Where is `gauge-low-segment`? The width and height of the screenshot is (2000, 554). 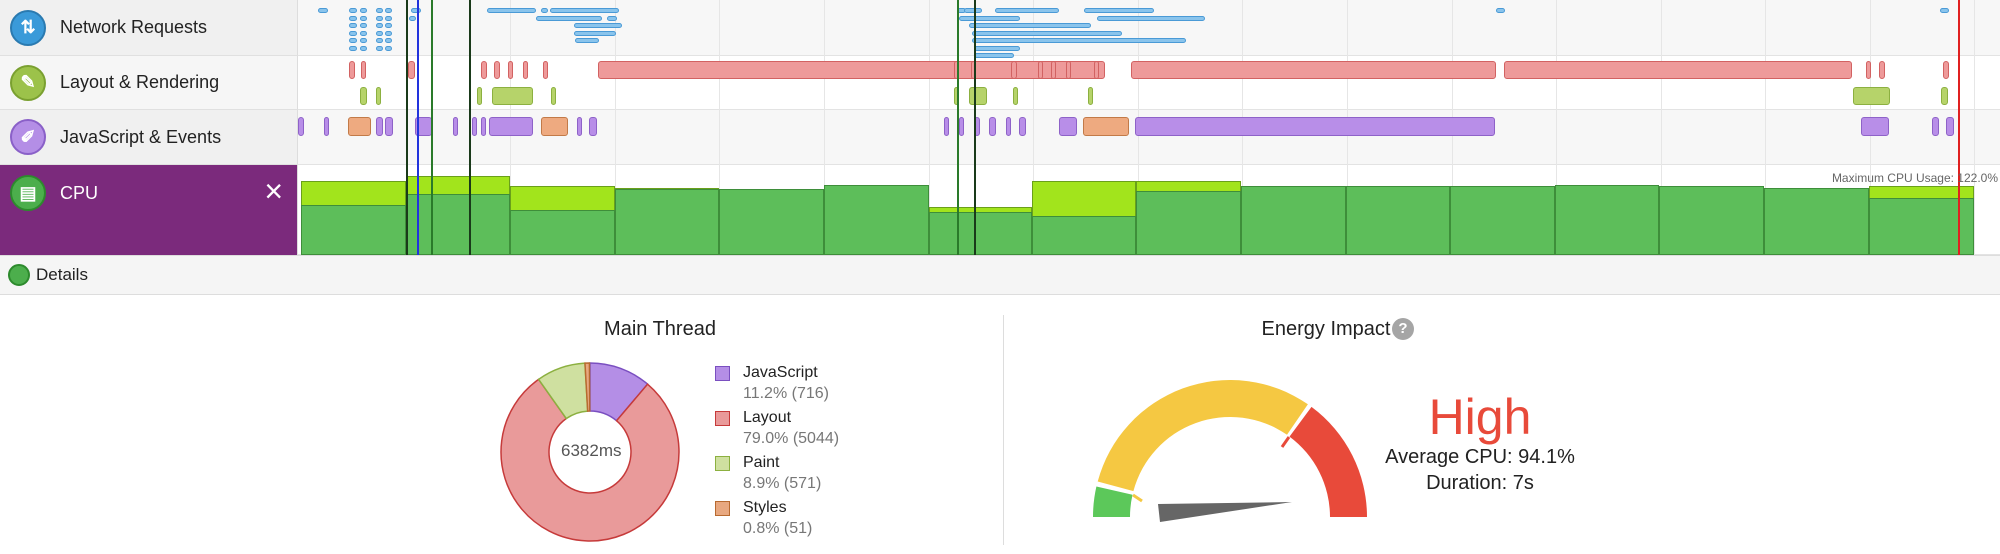 gauge-low-segment is located at coordinates (1112, 501).